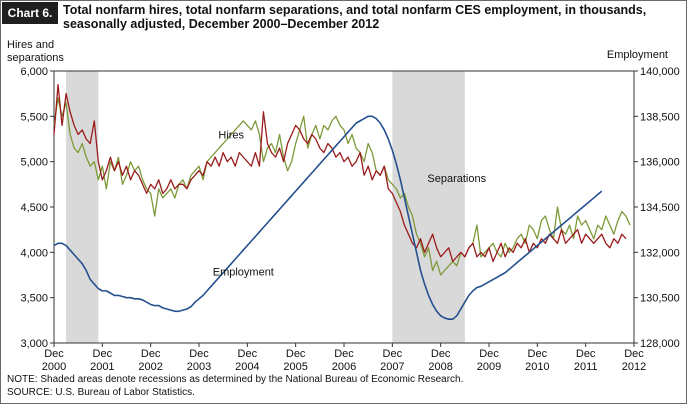  Describe the element at coordinates (34, 72) in the screenshot. I see `left-tick-label: 6,000` at that location.